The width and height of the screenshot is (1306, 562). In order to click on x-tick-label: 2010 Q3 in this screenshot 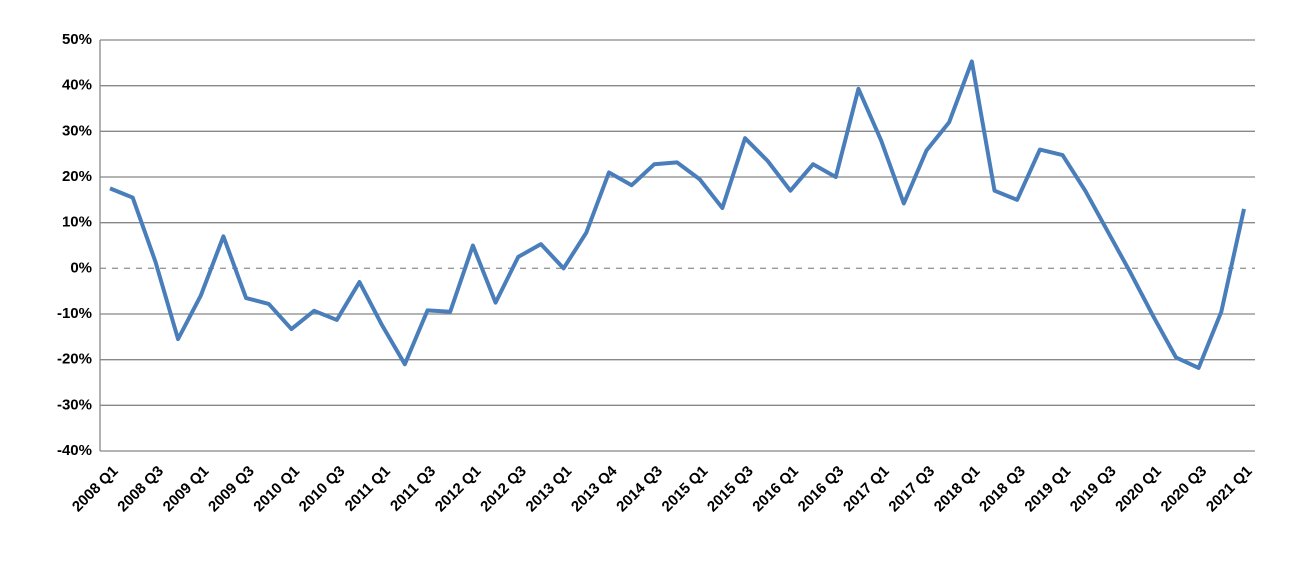, I will do `click(322, 489)`.